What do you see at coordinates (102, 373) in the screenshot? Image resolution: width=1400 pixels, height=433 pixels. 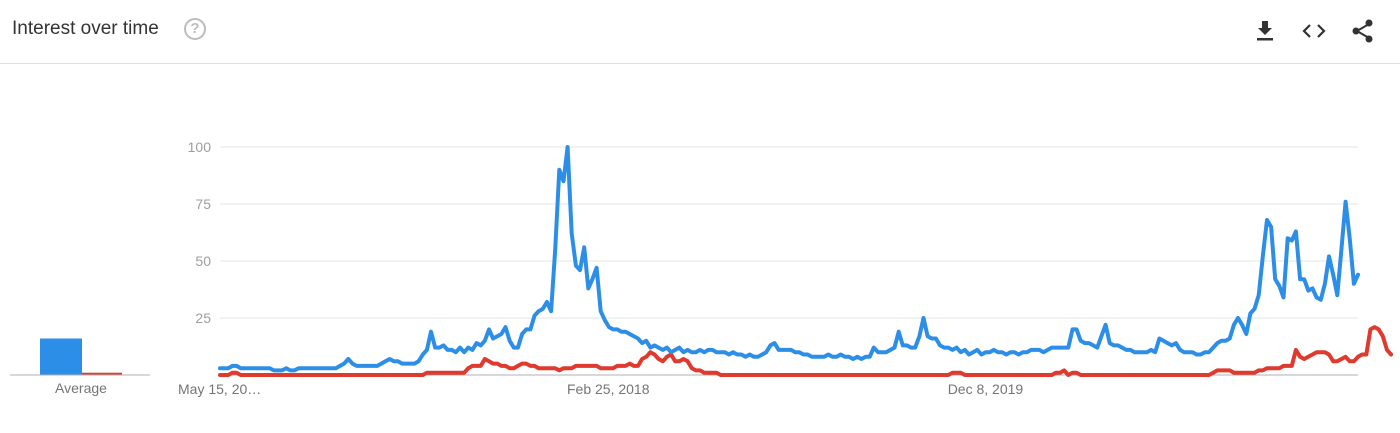 I see `average-bar-red` at bounding box center [102, 373].